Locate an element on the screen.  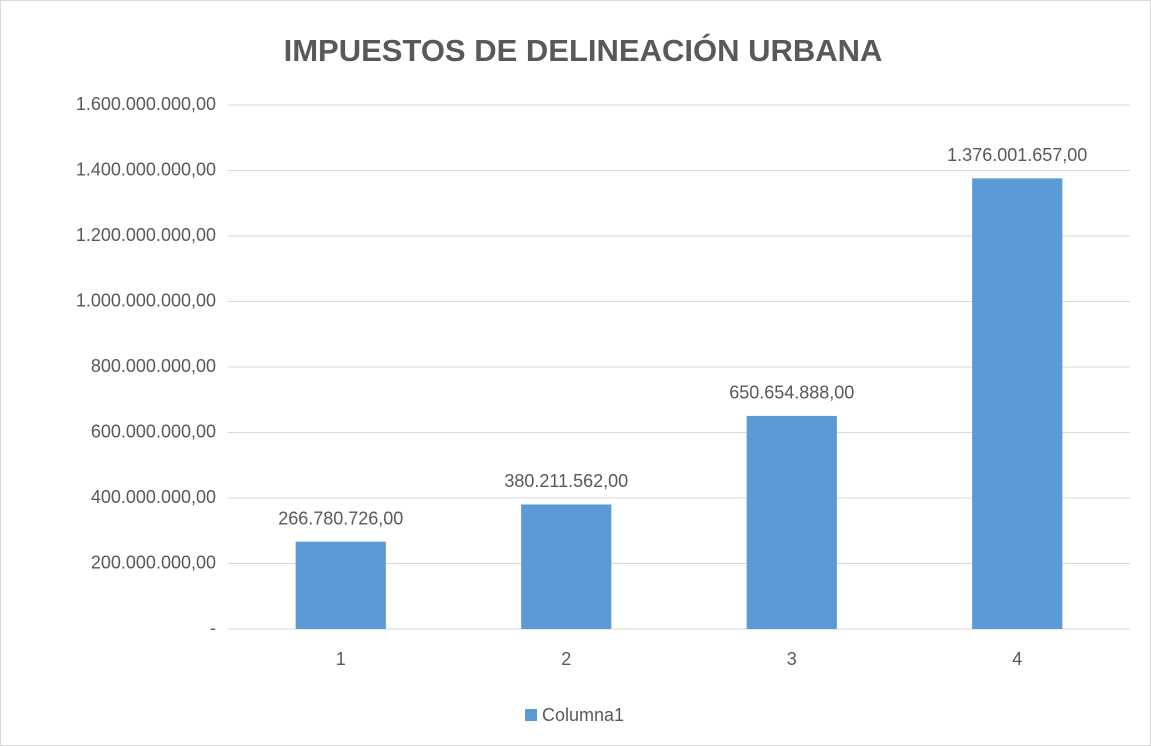
y-tick-label: 800.000.000,00 is located at coordinates (153, 366).